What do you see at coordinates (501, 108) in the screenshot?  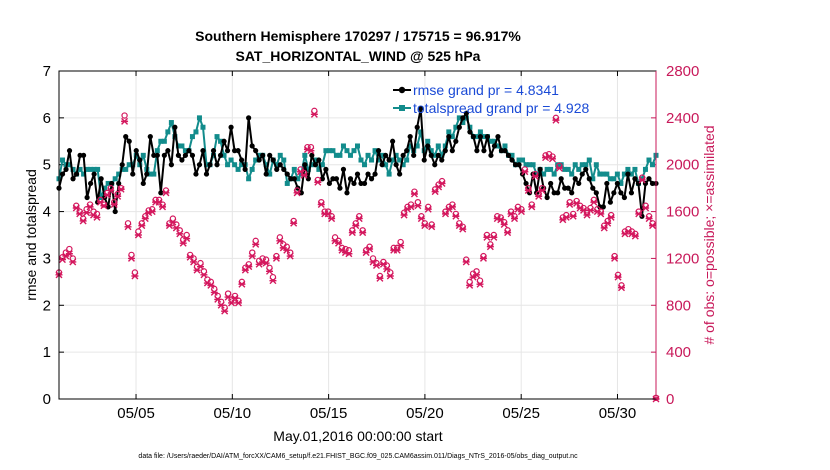 I see `legend-spread-label: totalspread grand pr = 4.928` at bounding box center [501, 108].